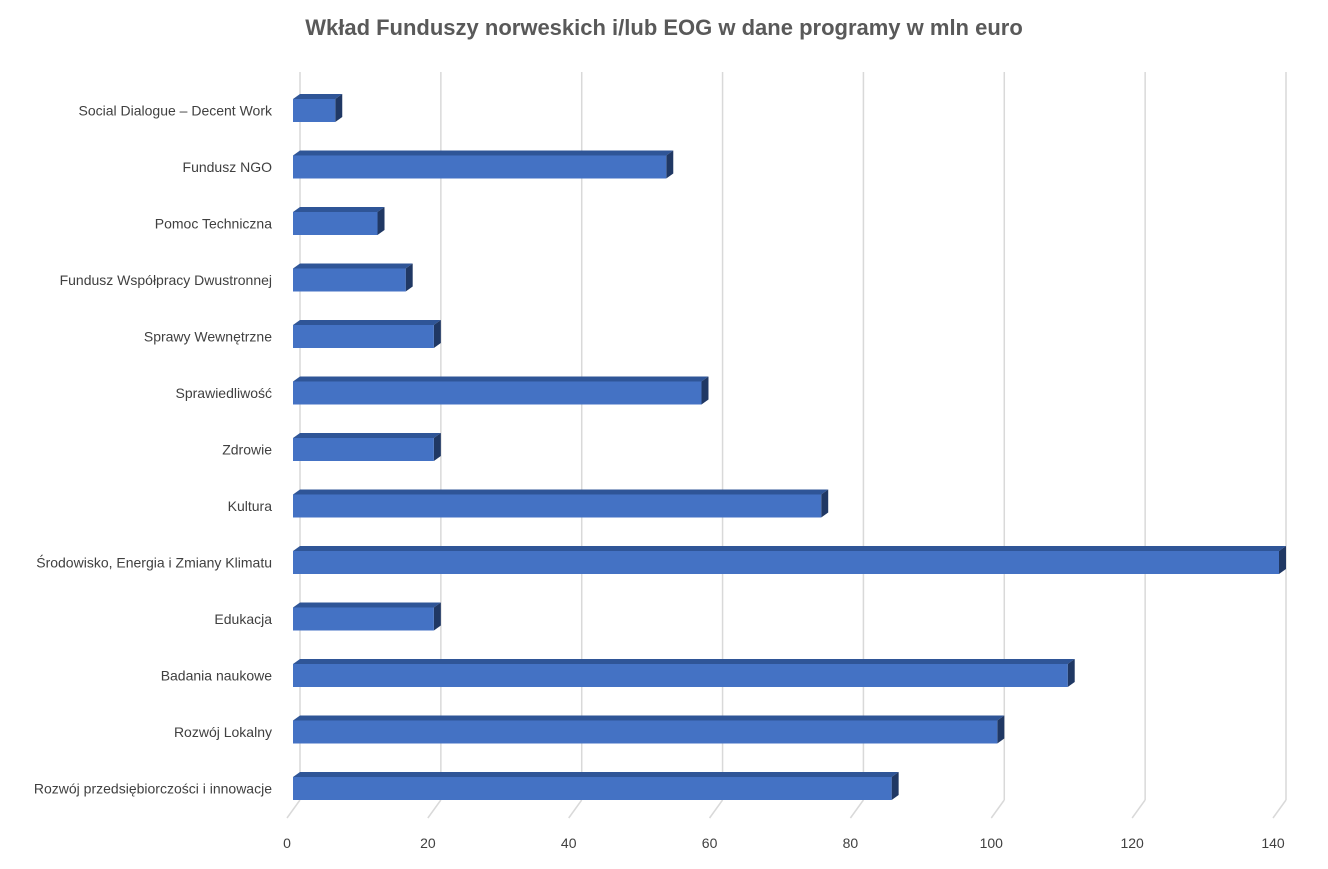 The width and height of the screenshot is (1328, 869). What do you see at coordinates (243, 619) in the screenshot?
I see `category-label: Edukacja` at bounding box center [243, 619].